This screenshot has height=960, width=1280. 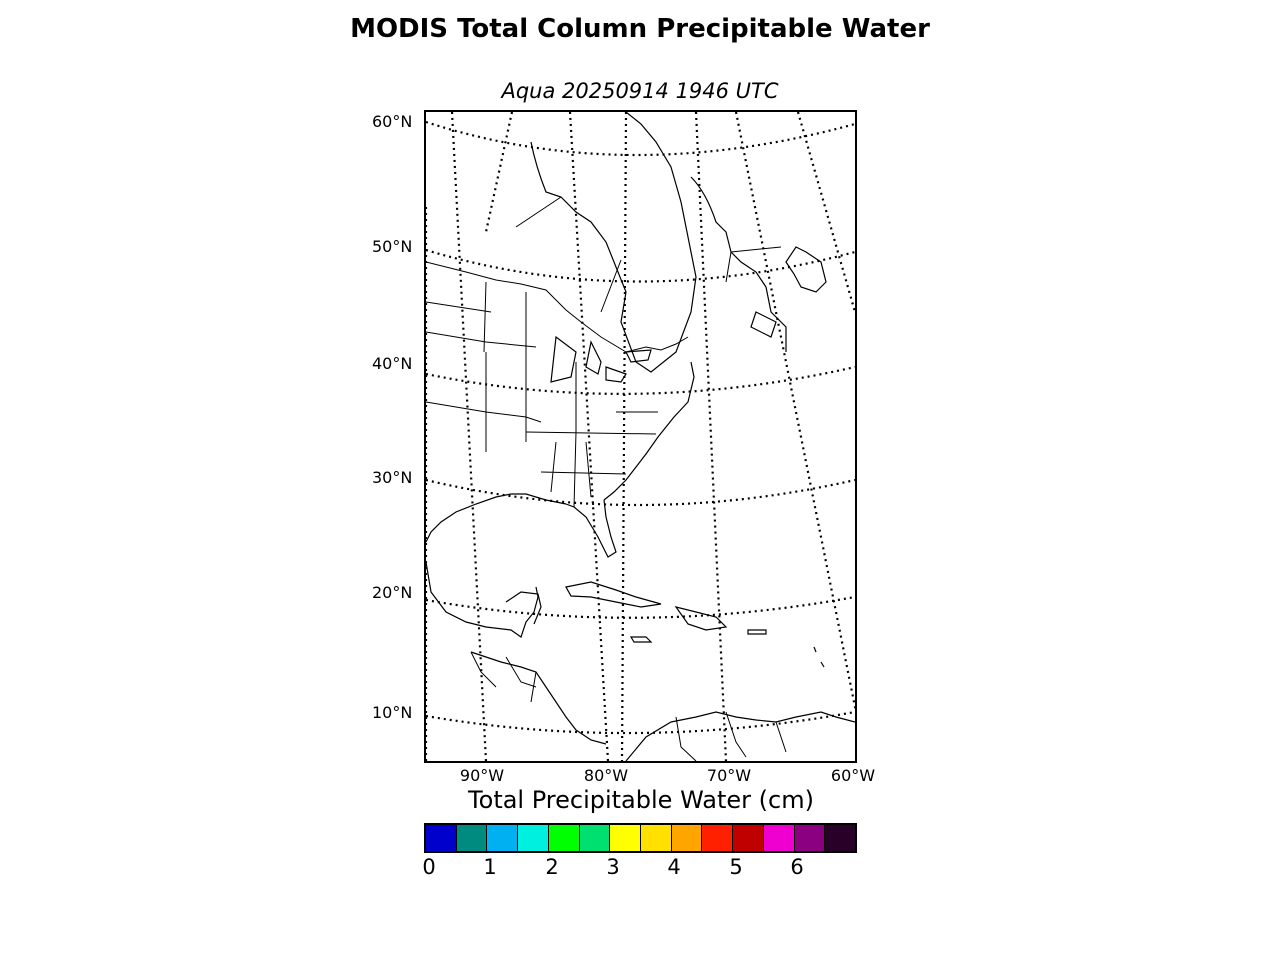 I want to click on hudson-bay-coast, so click(x=613, y=242).